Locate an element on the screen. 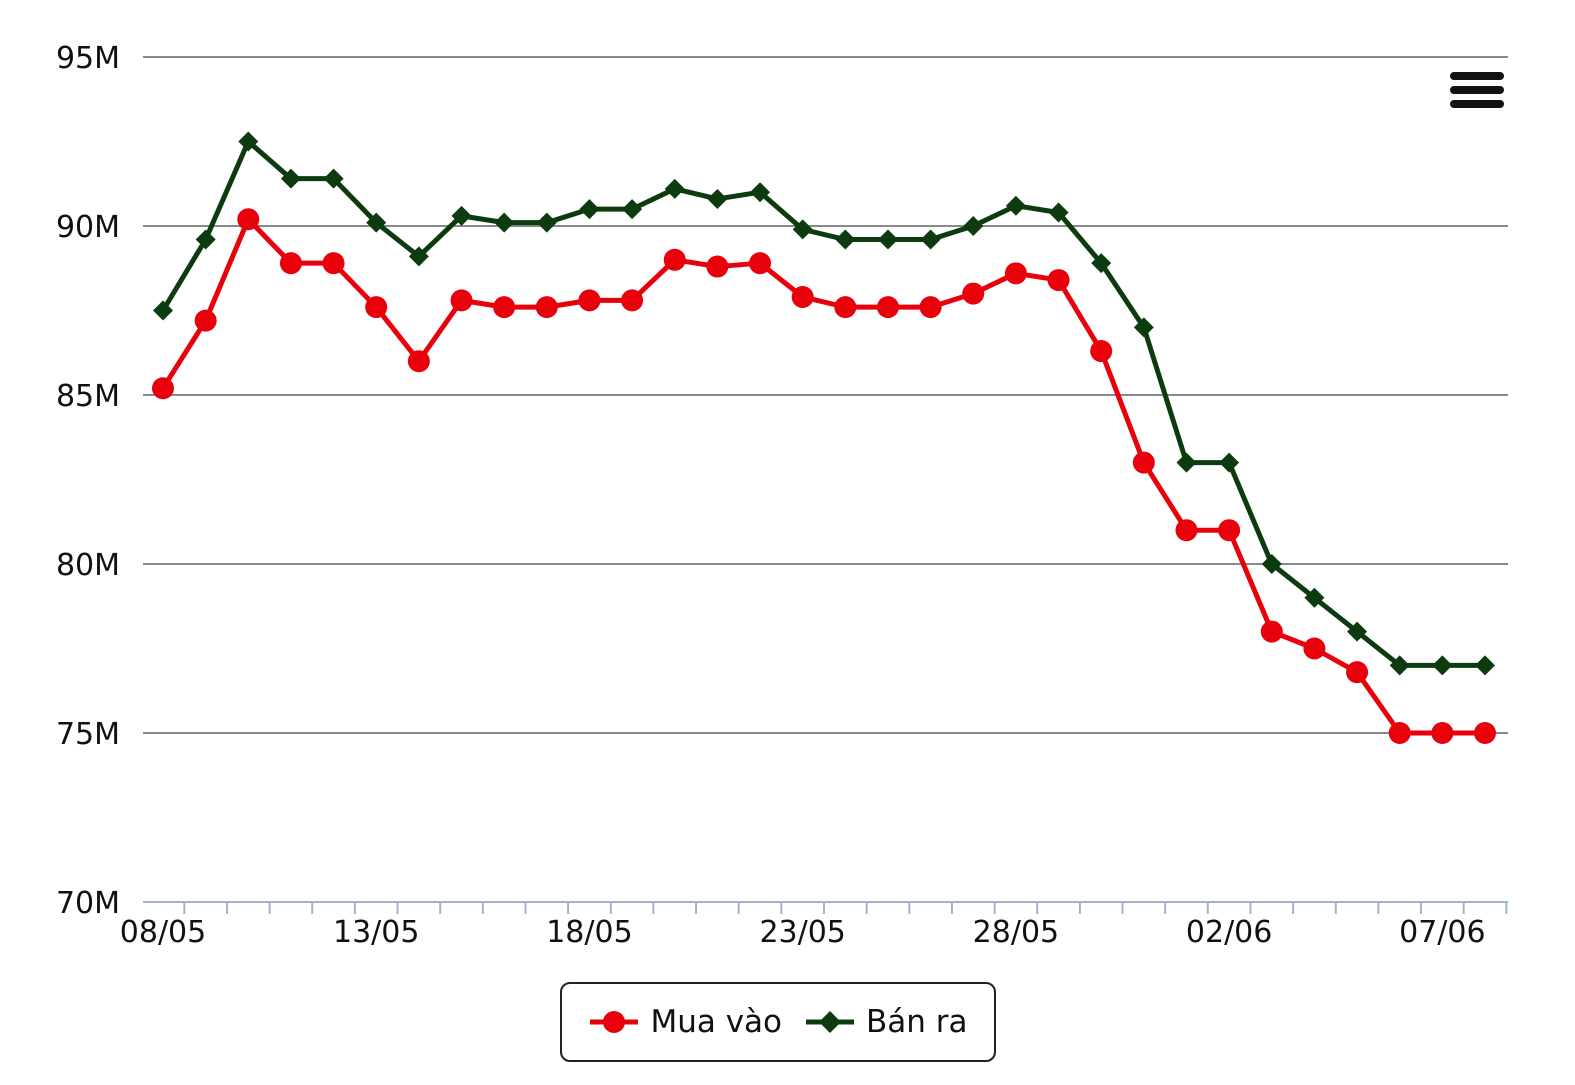  x-axis: 08/05 13/05 18/05 23/05 28/05 02/06 07/06 is located at coordinates (814, 925).